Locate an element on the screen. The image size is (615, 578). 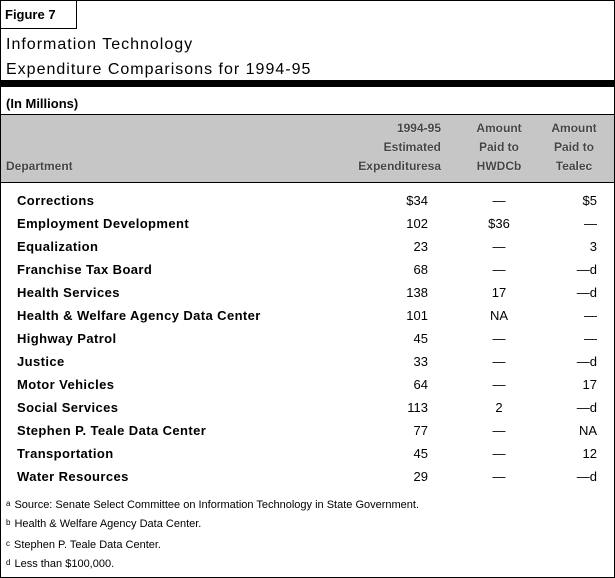
cell-expenditures: 33 is located at coordinates (420, 361).